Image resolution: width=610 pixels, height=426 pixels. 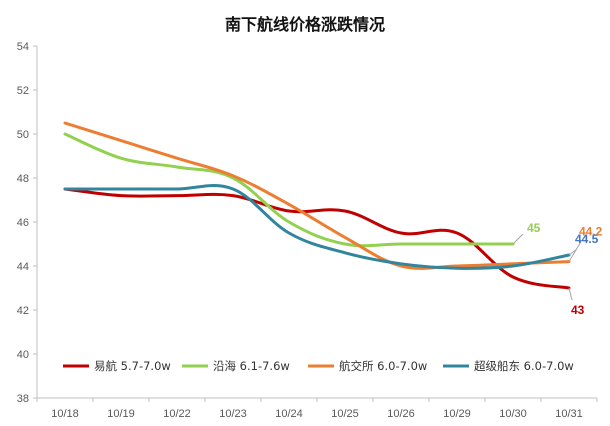 What do you see at coordinates (23, 47) in the screenshot?
I see `y-tick-label: 54` at bounding box center [23, 47].